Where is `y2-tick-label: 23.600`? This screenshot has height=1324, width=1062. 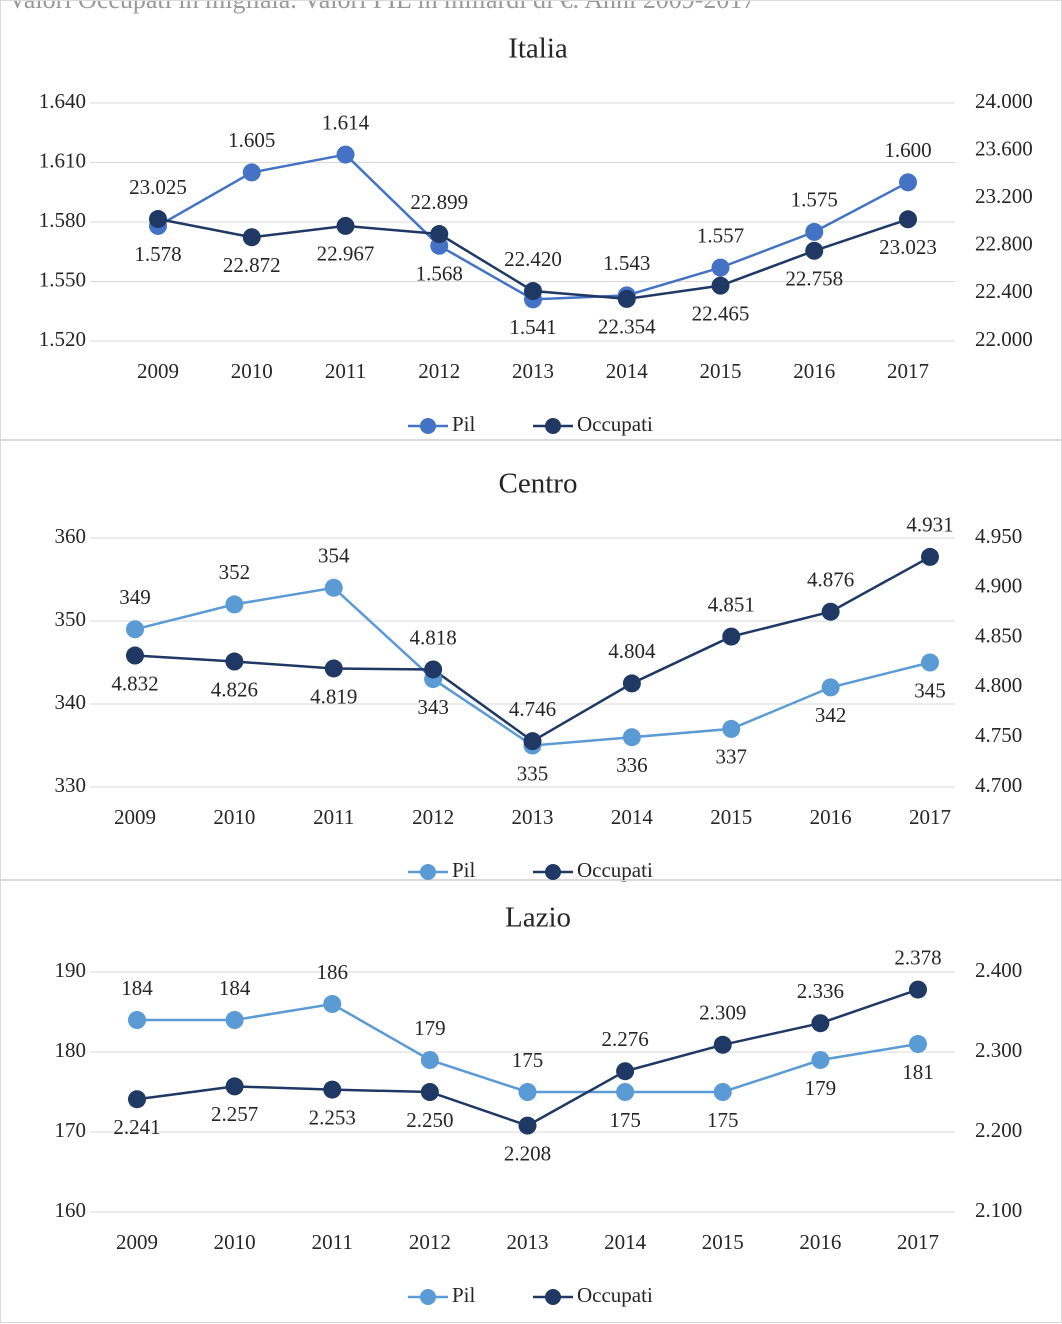 y2-tick-label: 23.600 is located at coordinates (1004, 148).